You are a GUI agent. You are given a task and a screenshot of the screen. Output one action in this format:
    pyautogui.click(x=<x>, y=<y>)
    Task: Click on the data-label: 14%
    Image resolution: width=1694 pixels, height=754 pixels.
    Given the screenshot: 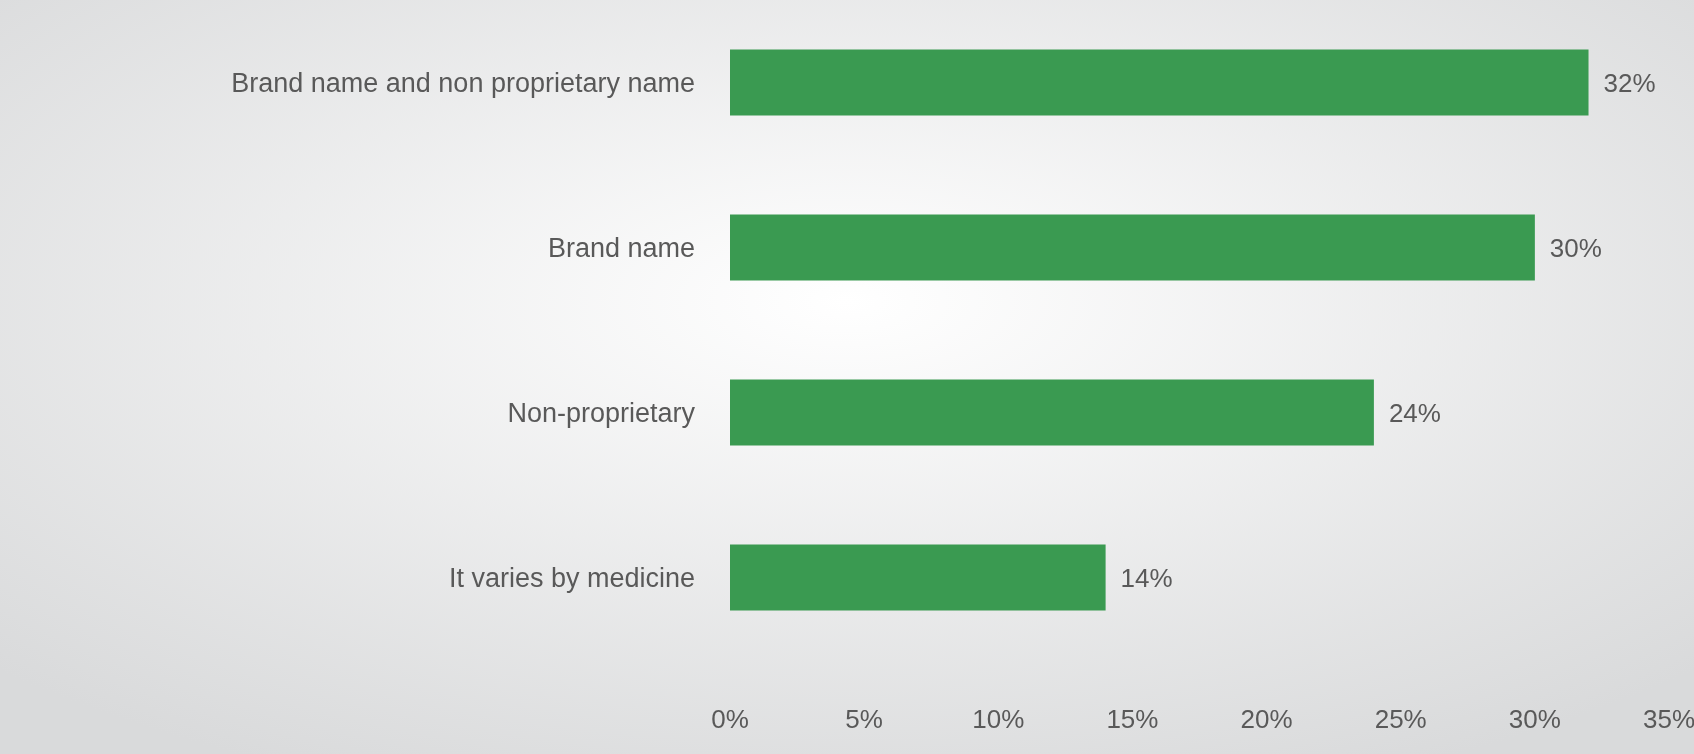 What is the action you would take?
    pyautogui.click(x=1146, y=577)
    